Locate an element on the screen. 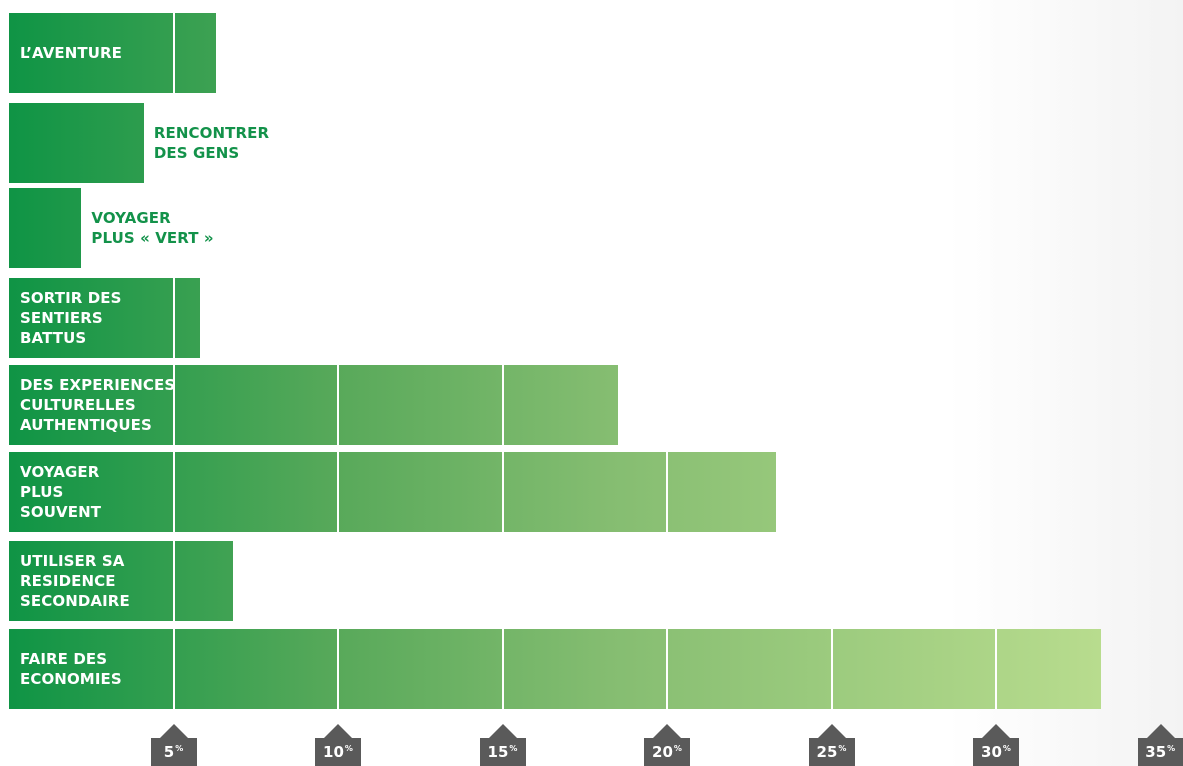 The width and height of the screenshot is (1183, 766). bar-label: UTILISER SA RESIDENCE SECONDAIRE is located at coordinates (75, 581).